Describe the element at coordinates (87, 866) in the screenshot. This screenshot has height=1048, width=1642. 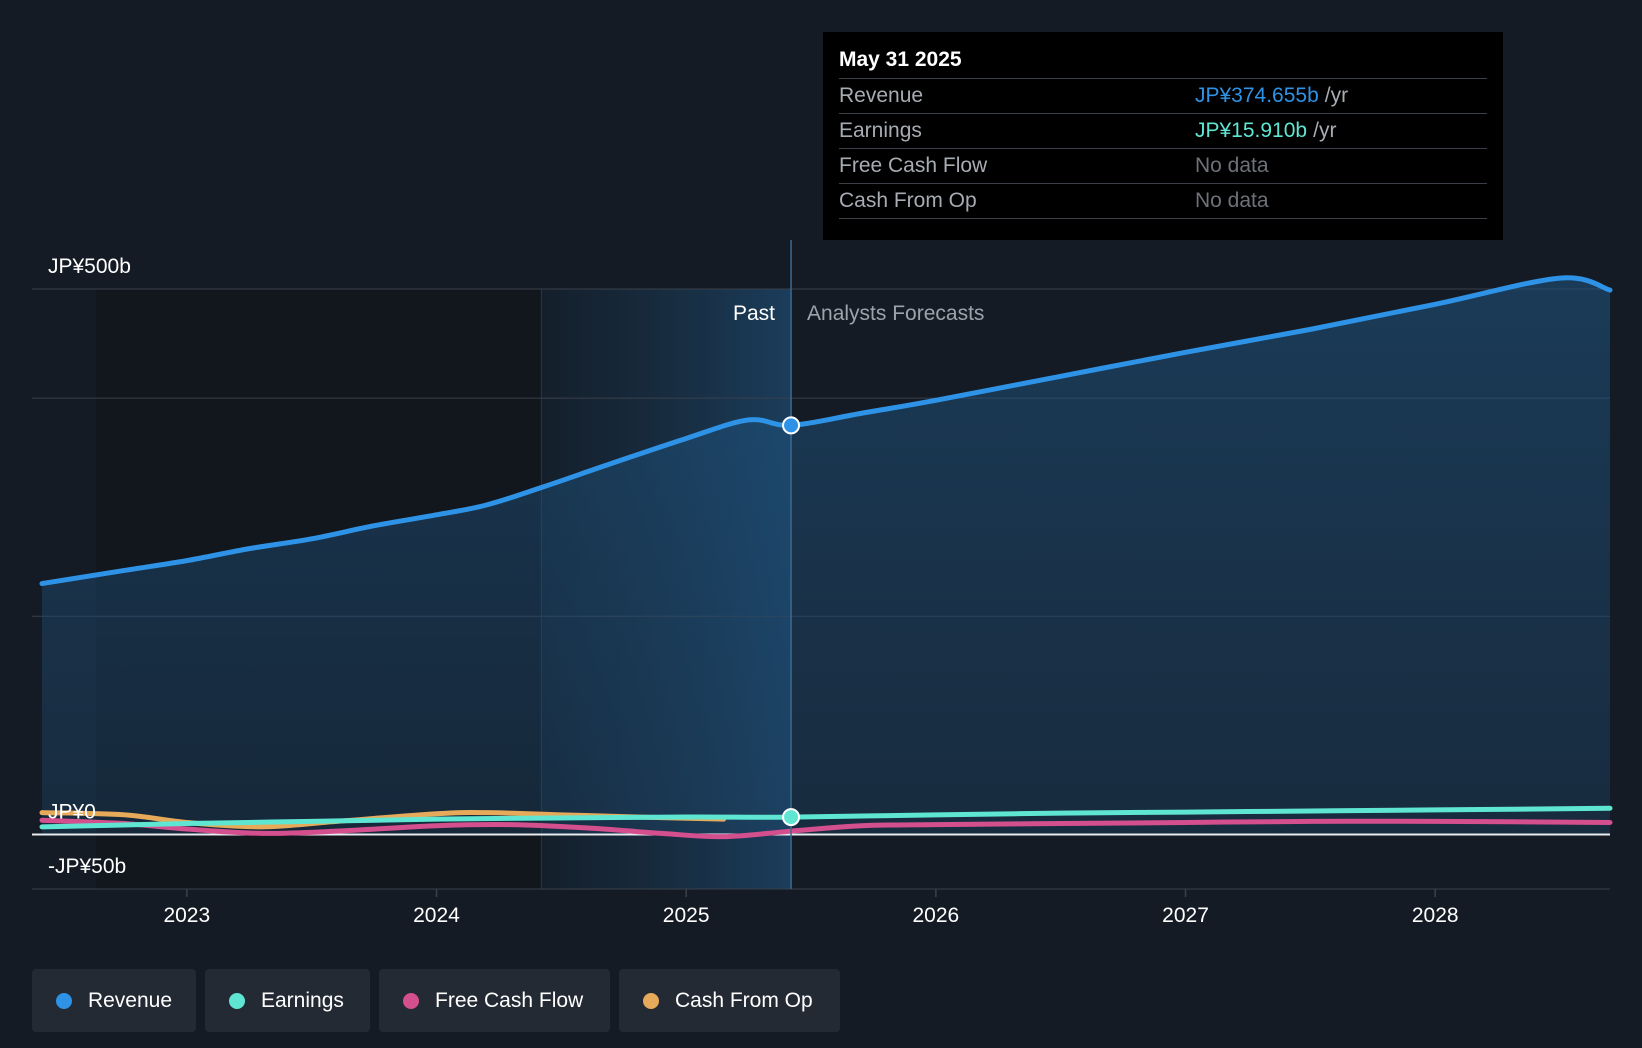
I see `y-tick-label: -JP¥50b` at that location.